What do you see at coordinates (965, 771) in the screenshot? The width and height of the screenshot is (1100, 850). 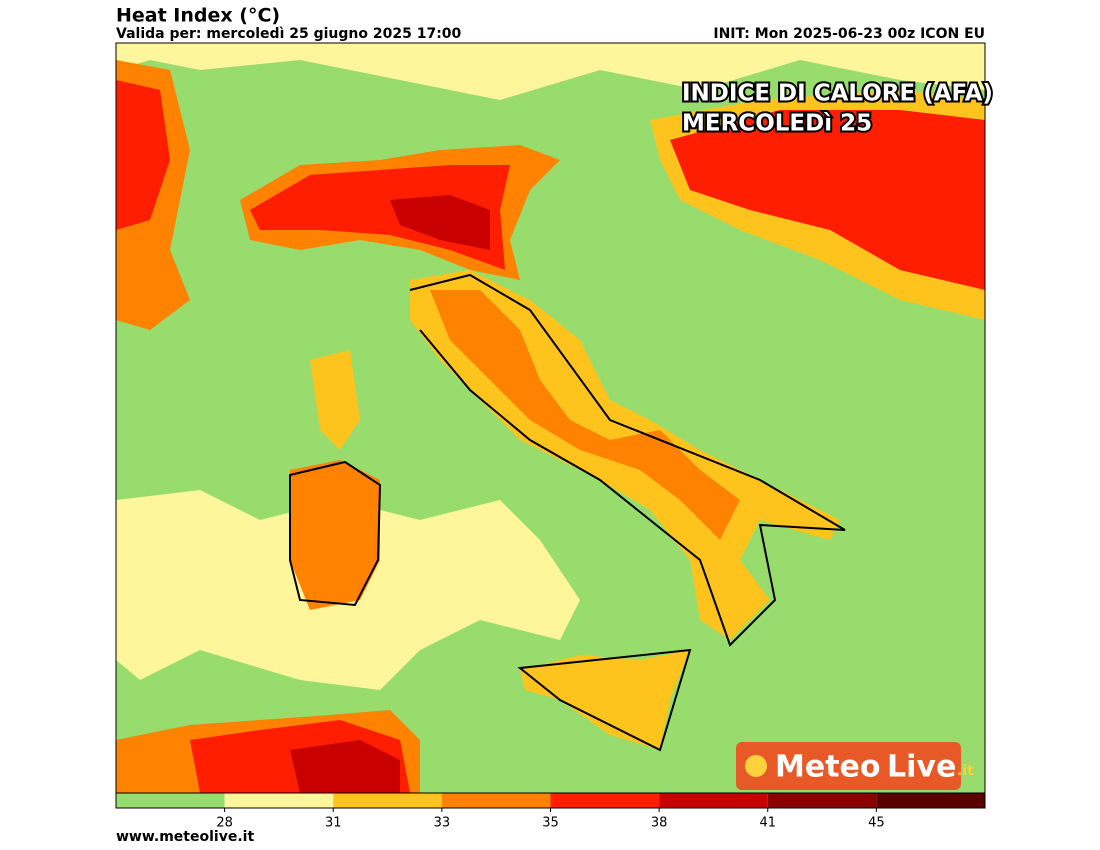 I see `logo-it: .it` at bounding box center [965, 771].